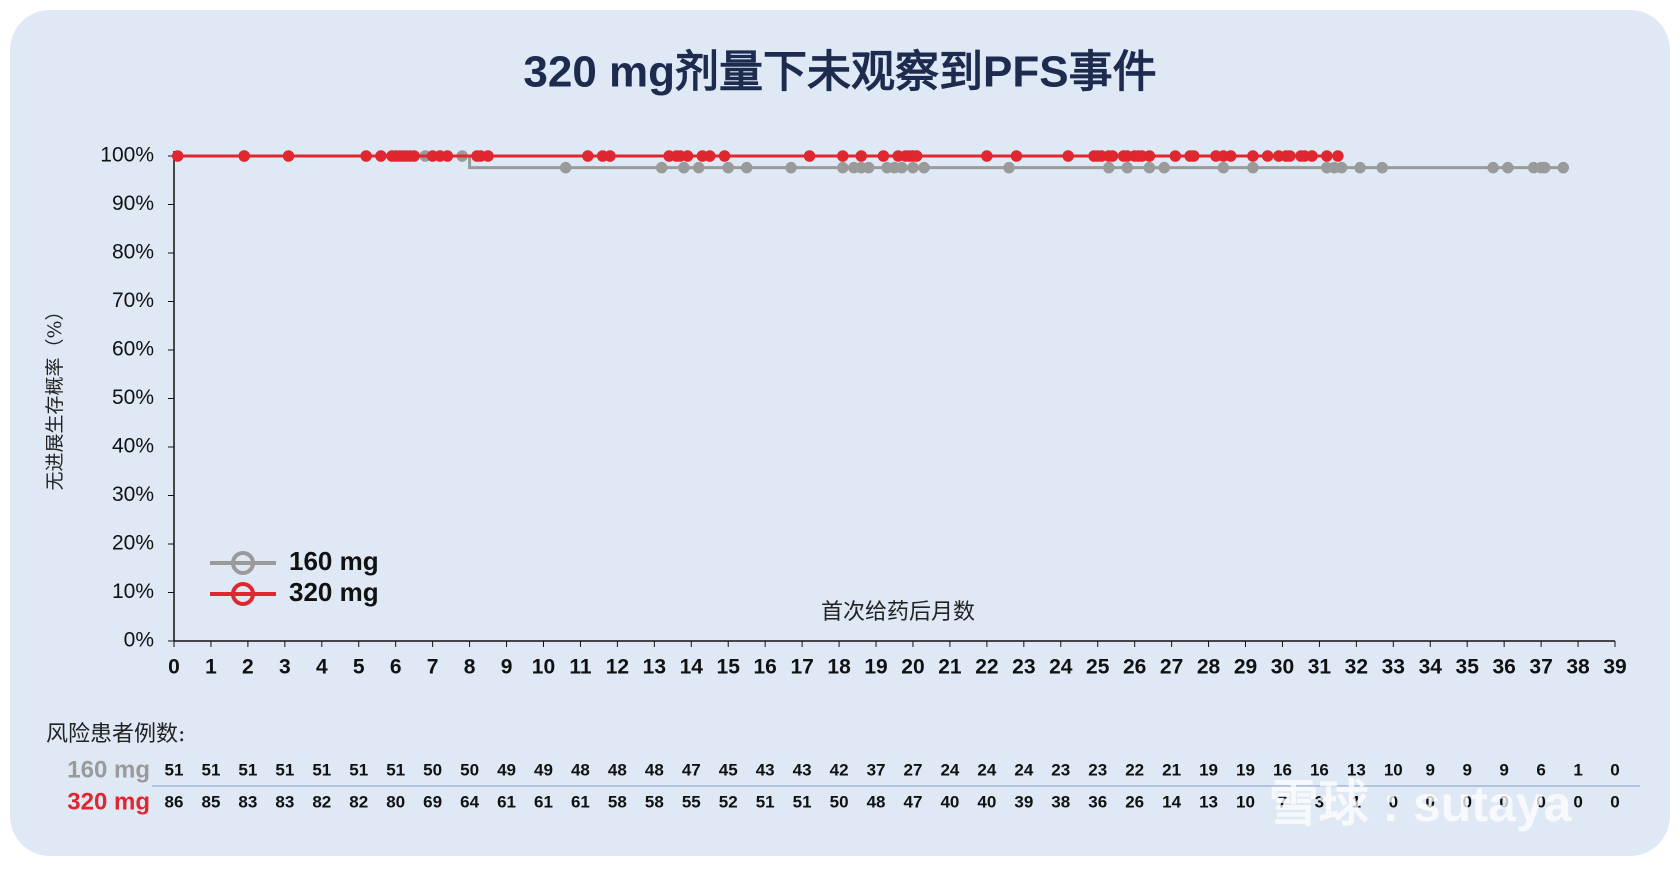 The image size is (1680, 871). I want to click on risk-count: 49, so click(543, 769).